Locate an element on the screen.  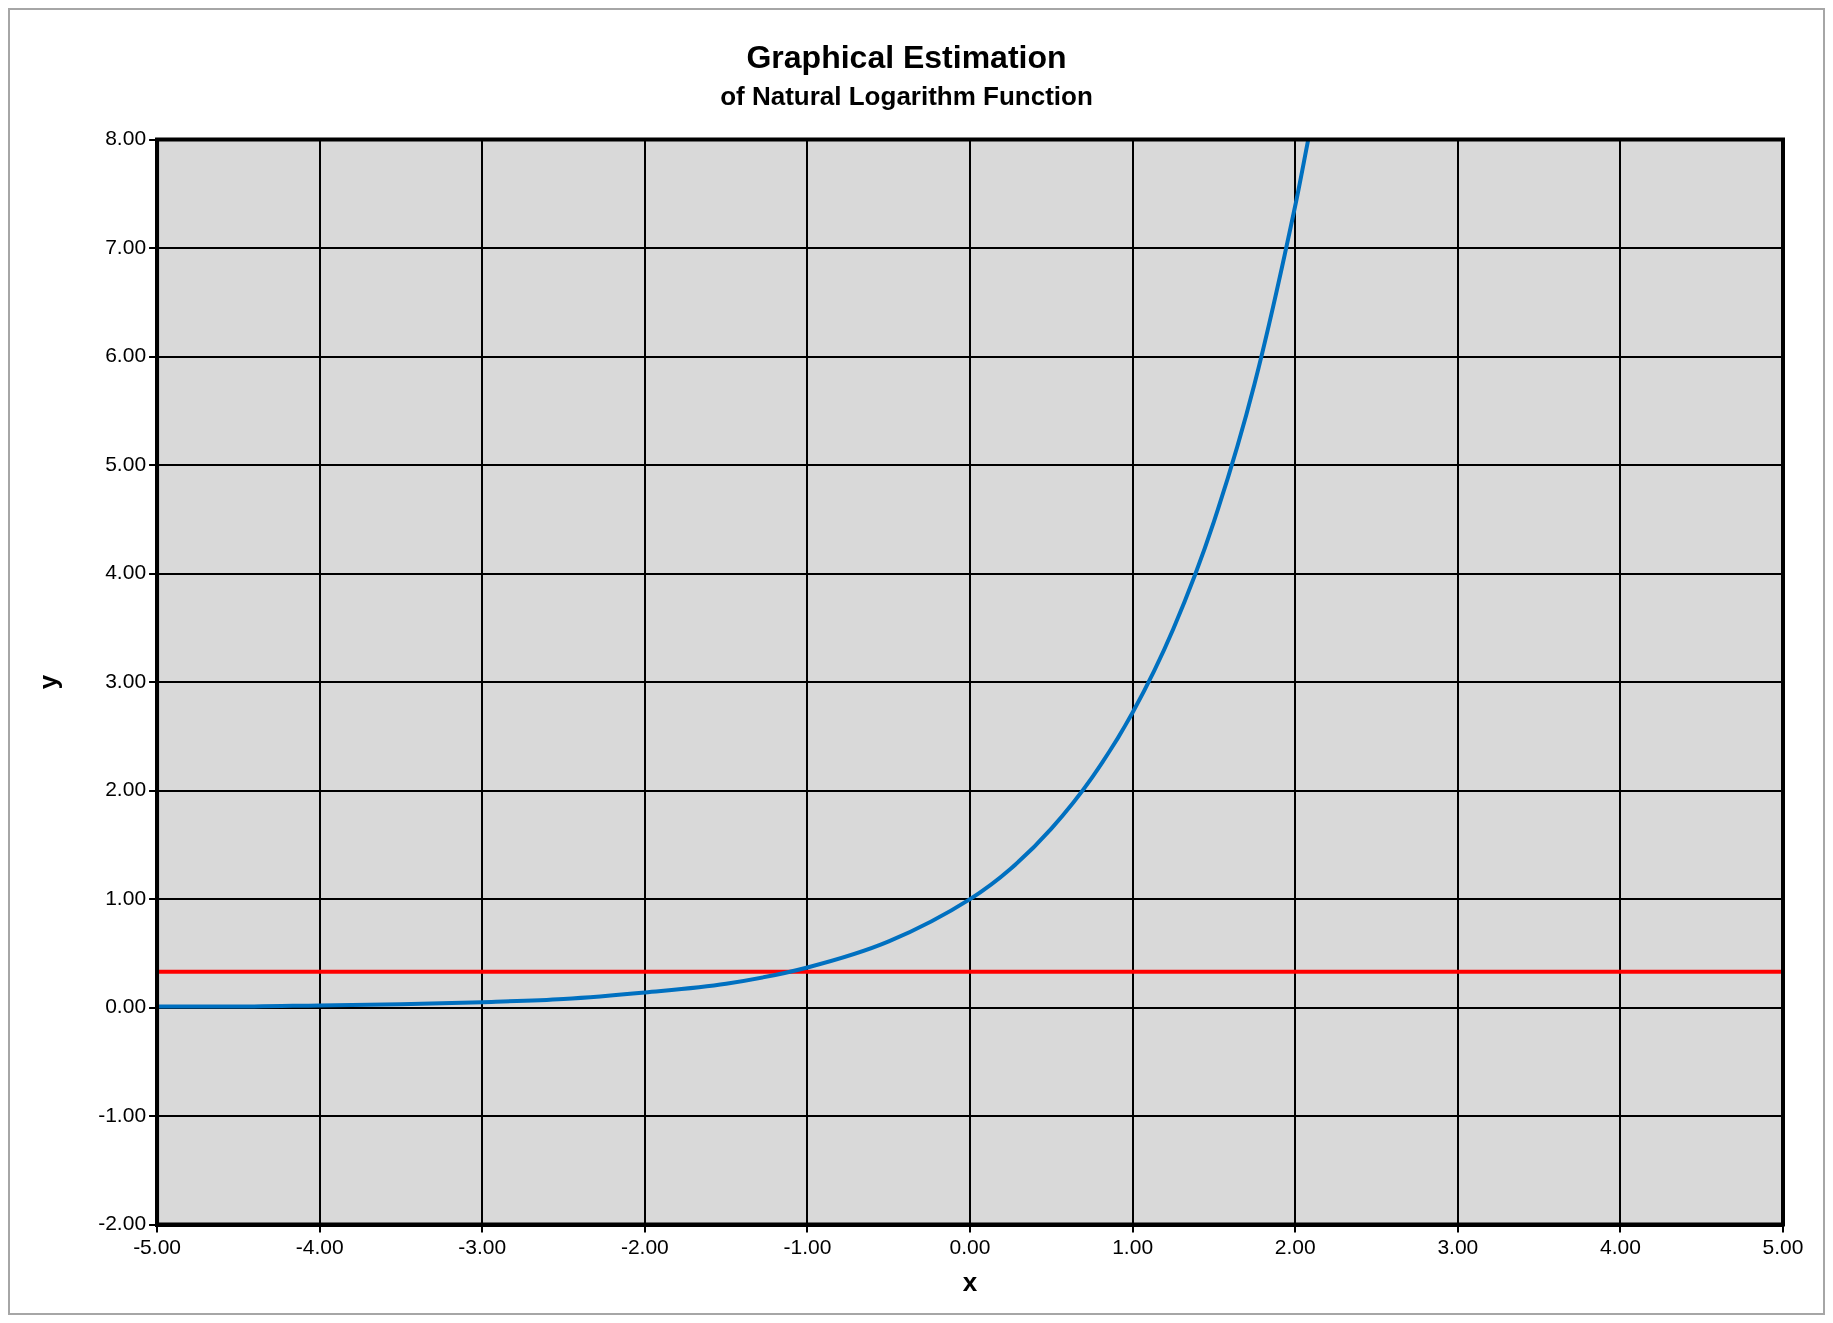
y-tick-label: 3.00 is located at coordinates (126, 680).